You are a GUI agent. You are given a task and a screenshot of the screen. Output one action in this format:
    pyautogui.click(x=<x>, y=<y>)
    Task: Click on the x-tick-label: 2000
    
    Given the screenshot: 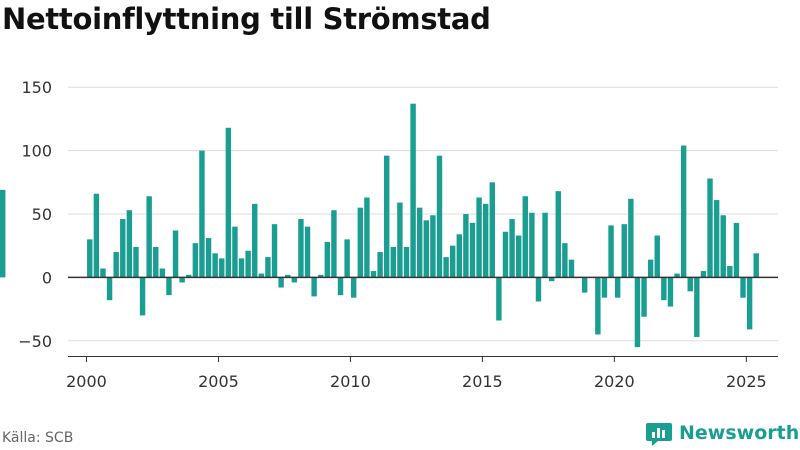 What is the action you would take?
    pyautogui.click(x=86, y=381)
    